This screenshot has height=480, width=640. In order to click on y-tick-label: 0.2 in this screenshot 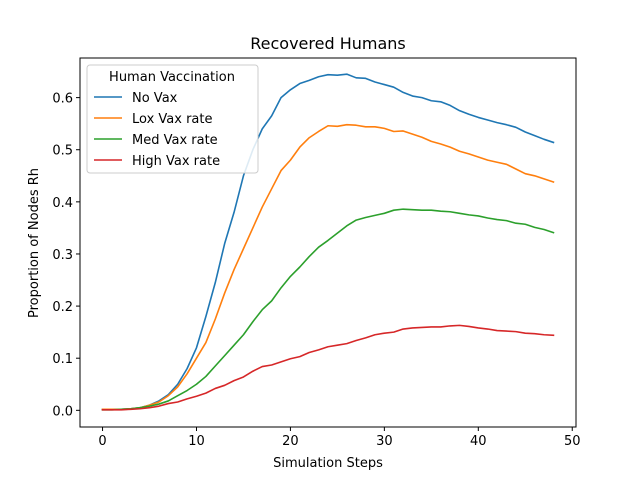, I will do `click(62, 307)`.